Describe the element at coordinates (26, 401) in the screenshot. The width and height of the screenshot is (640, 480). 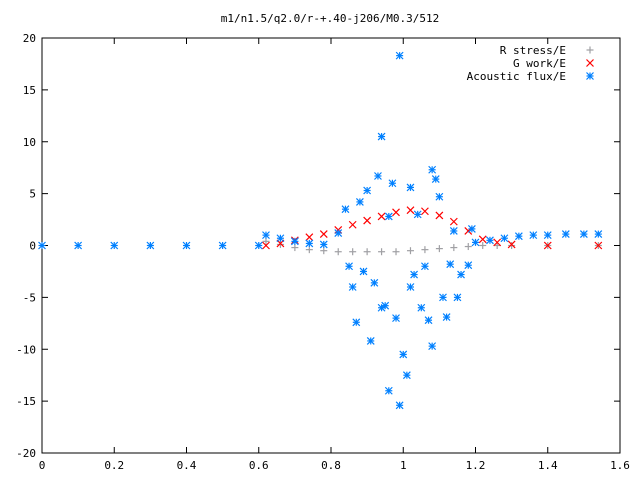
I see `y-tick-label: -15` at that location.